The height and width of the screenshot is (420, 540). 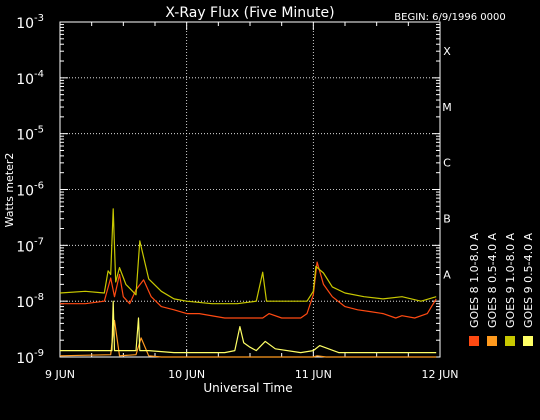 I want to click on chart-title: X-Ray Flux (Five Minute), so click(x=249, y=13).